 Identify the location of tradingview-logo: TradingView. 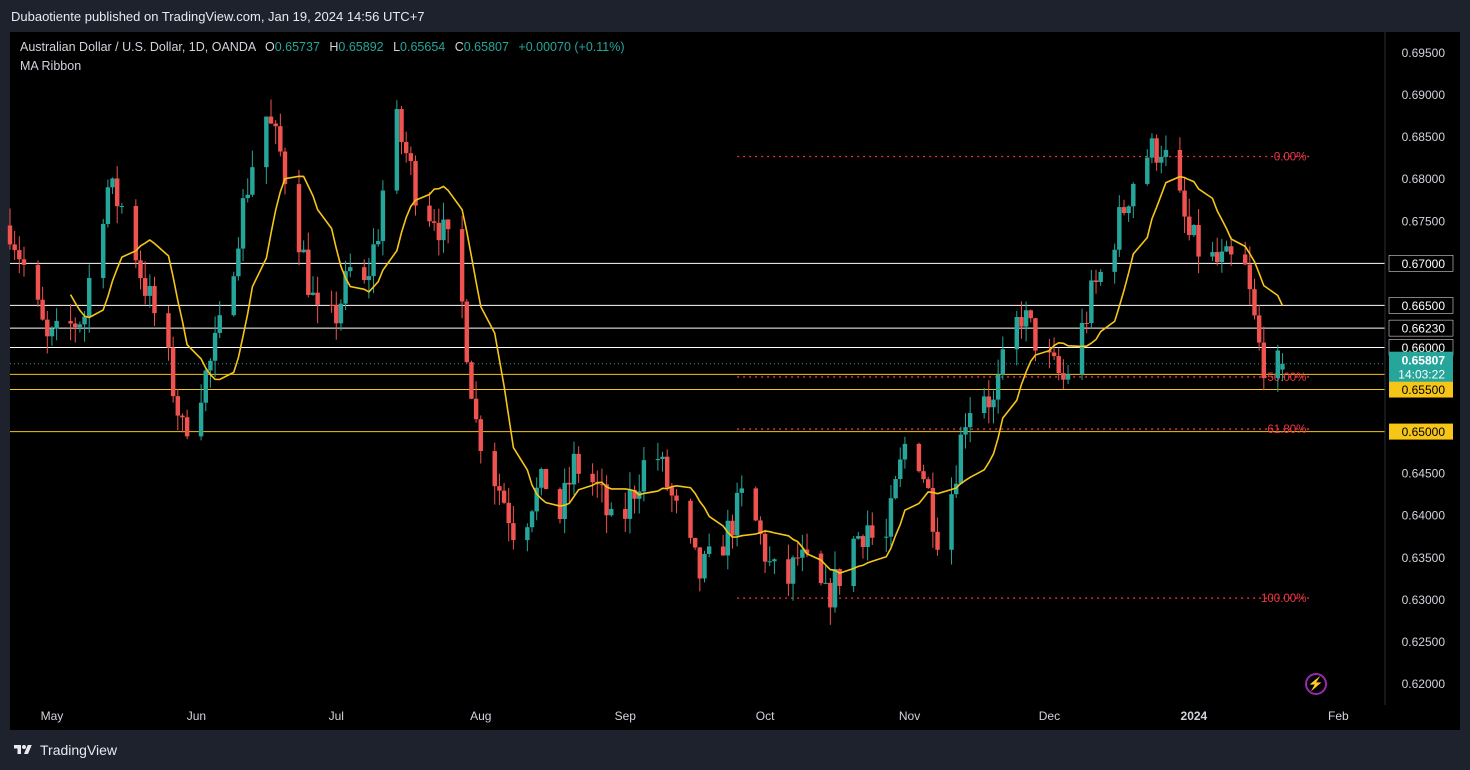
(64, 750).